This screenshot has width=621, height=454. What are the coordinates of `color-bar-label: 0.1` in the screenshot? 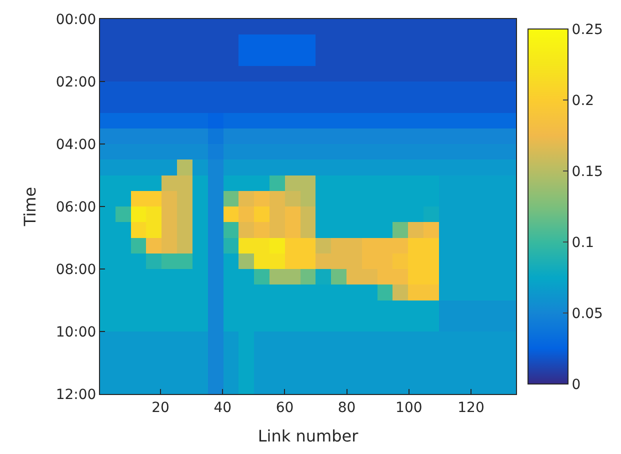 It's located at (583, 242).